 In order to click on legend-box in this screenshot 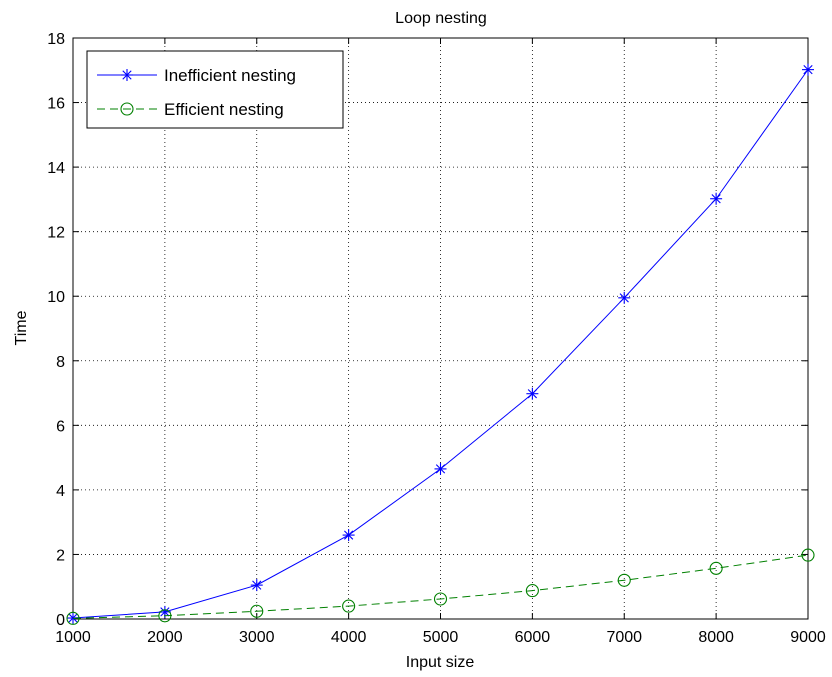, I will do `click(215, 89)`.